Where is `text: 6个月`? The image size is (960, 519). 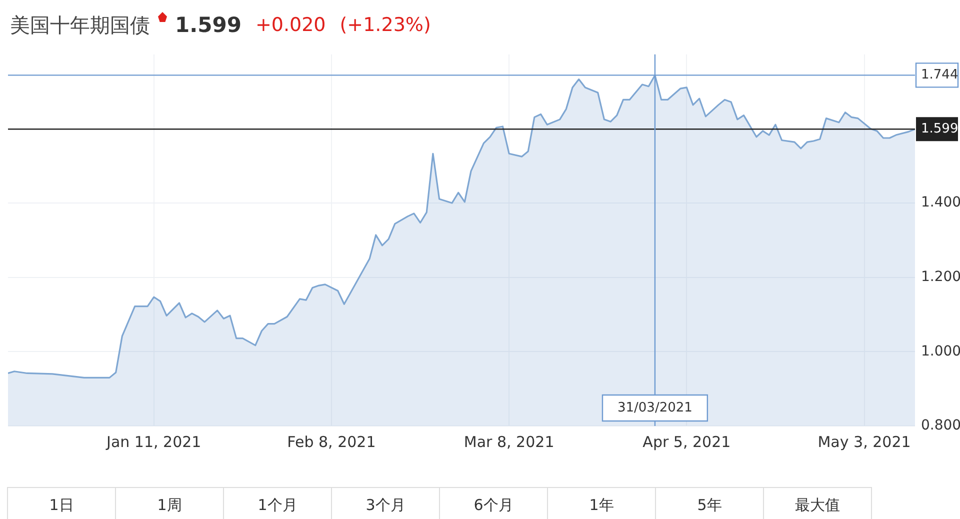 text: 6个月 is located at coordinates (493, 503).